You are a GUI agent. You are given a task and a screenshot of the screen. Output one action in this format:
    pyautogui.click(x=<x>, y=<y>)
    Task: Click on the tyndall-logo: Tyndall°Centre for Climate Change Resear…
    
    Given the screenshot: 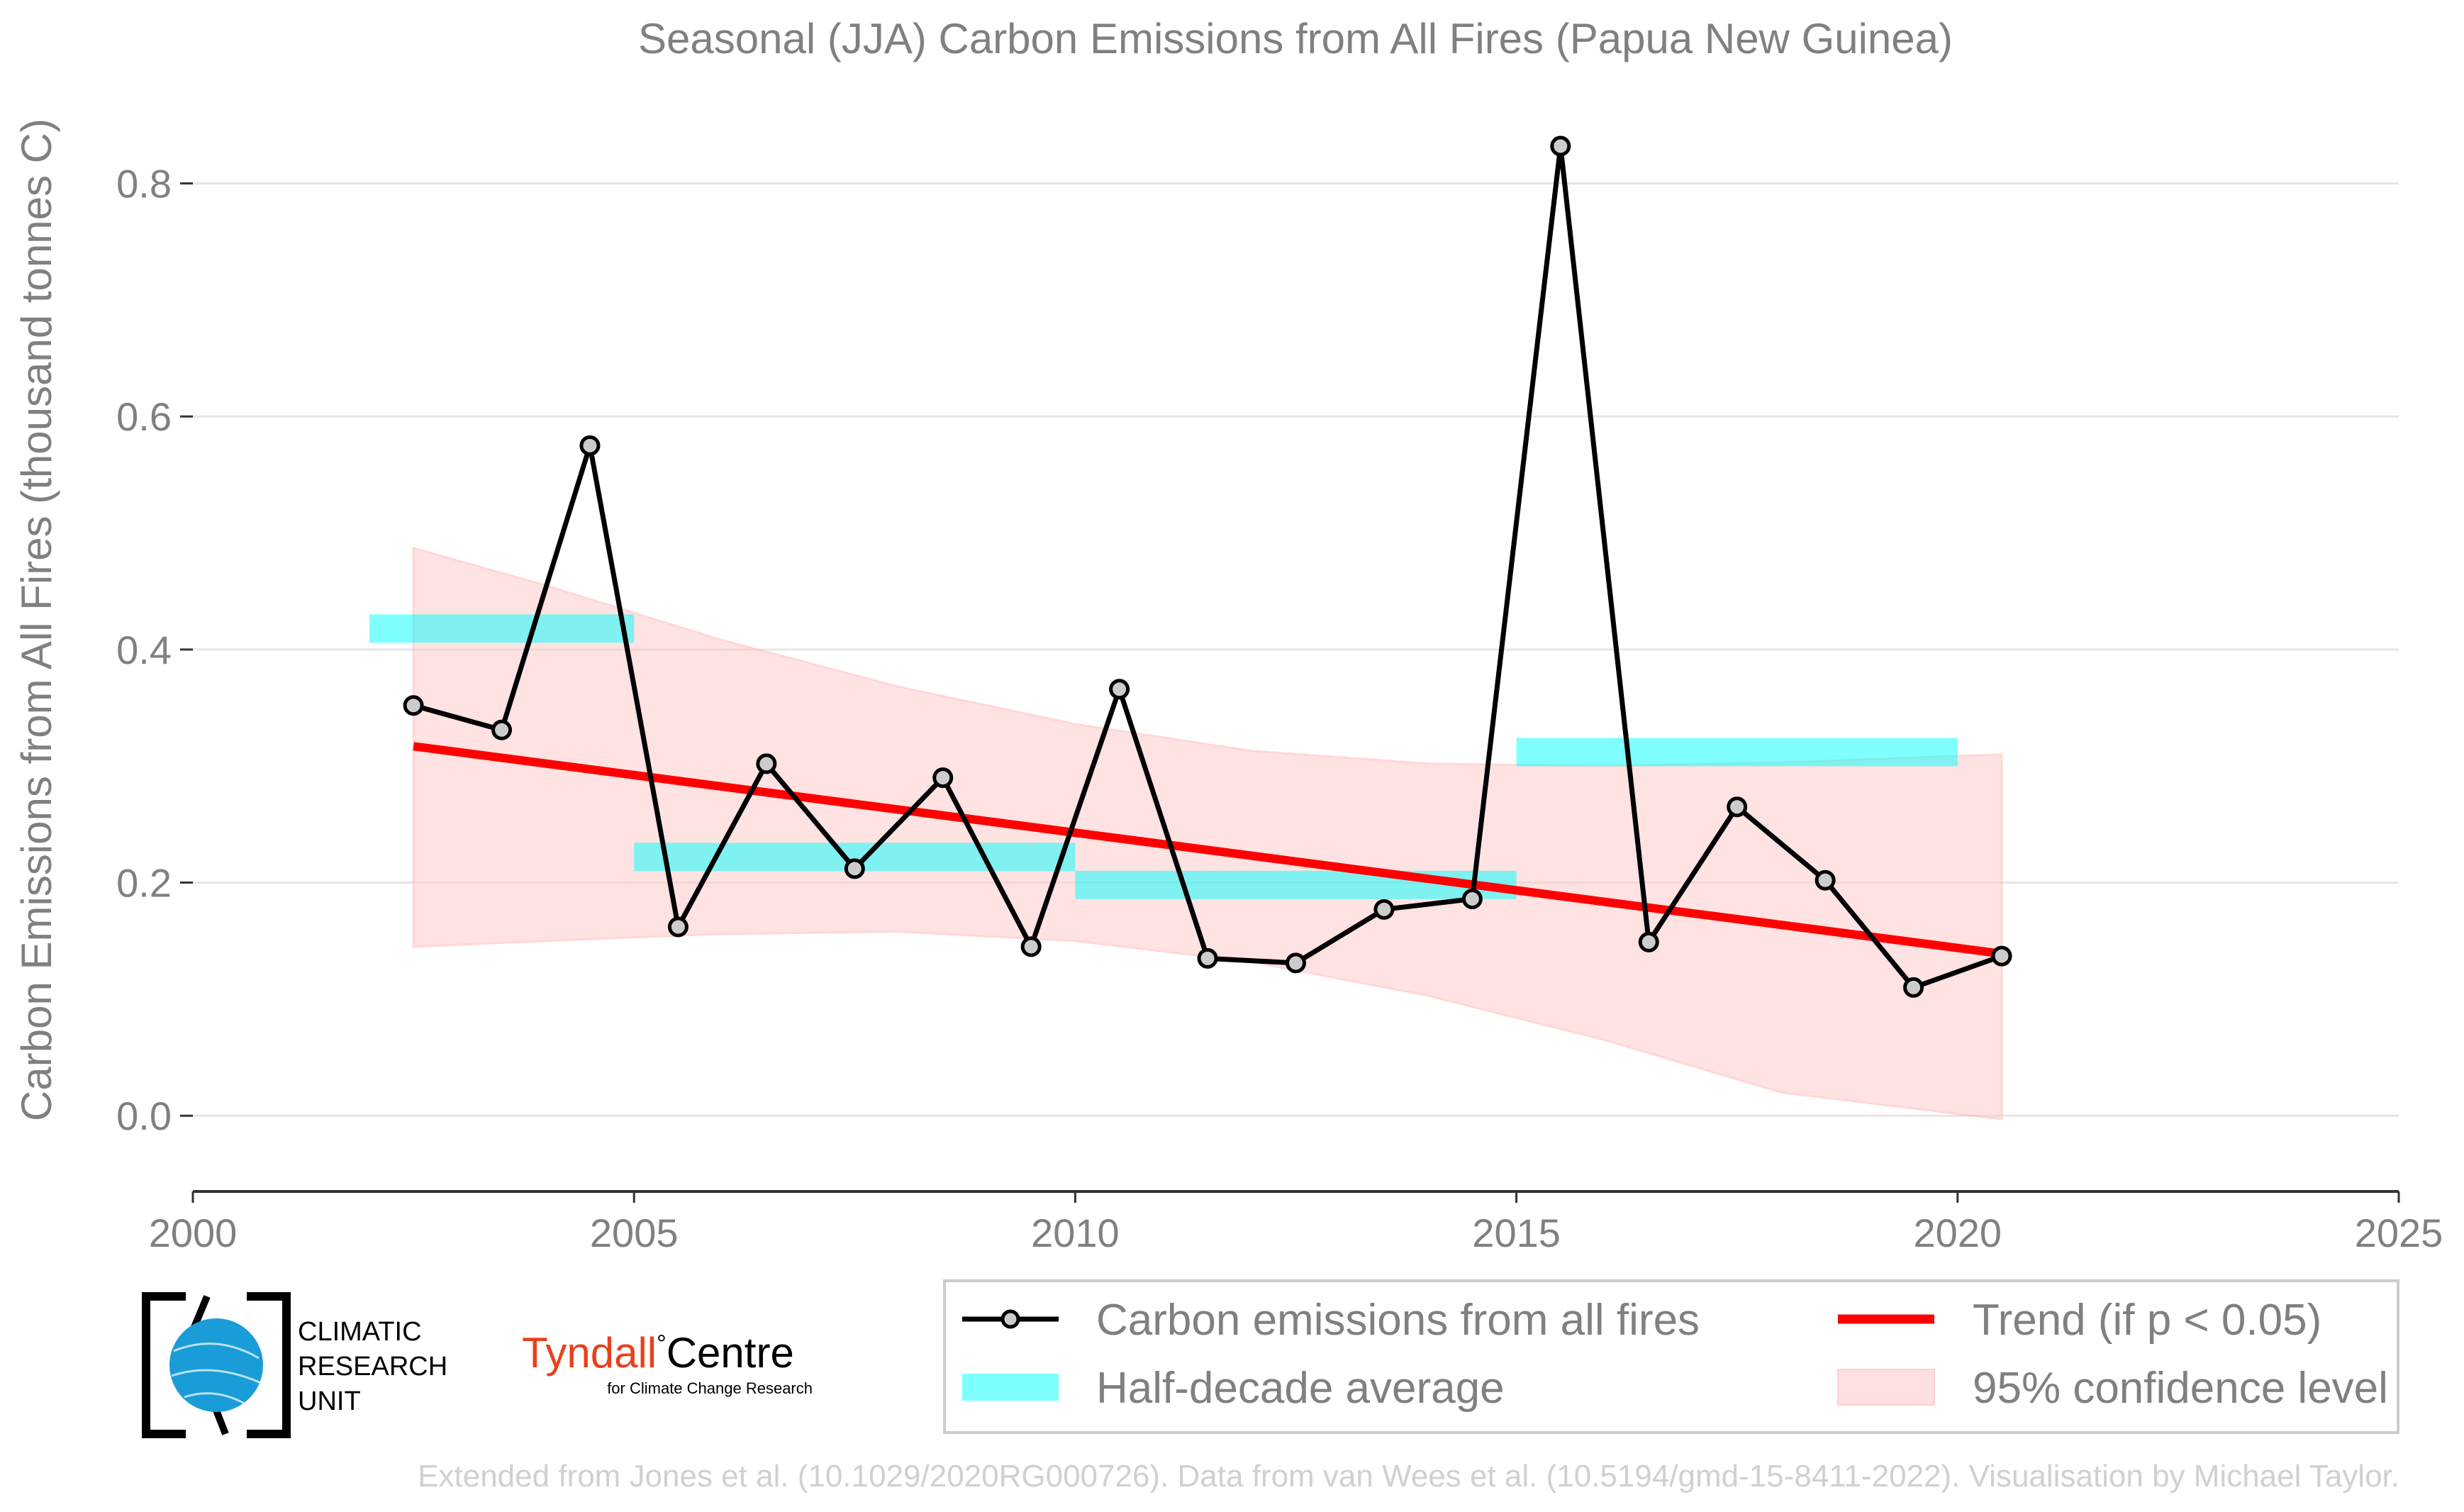 What is the action you would take?
    pyautogui.click(x=667, y=1363)
    